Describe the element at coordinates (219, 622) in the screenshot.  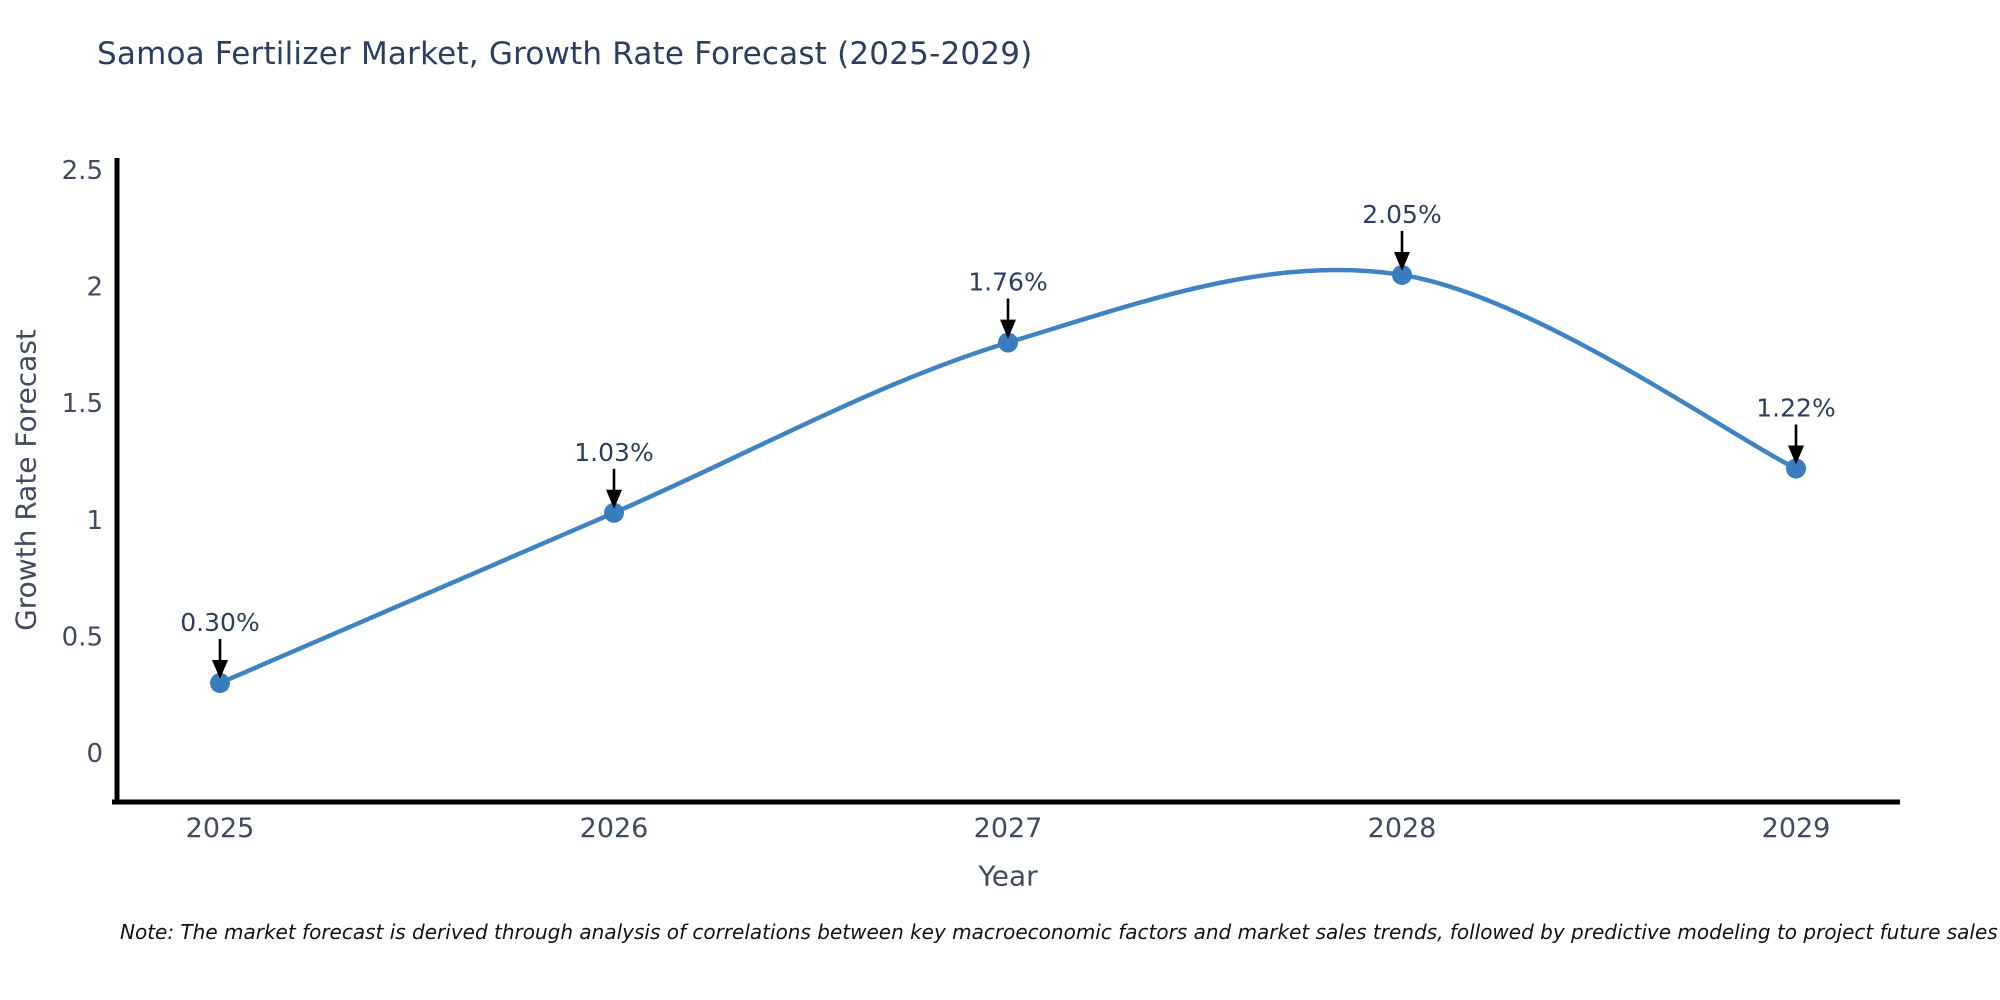
I see `data-point-label: 0.30%` at that location.